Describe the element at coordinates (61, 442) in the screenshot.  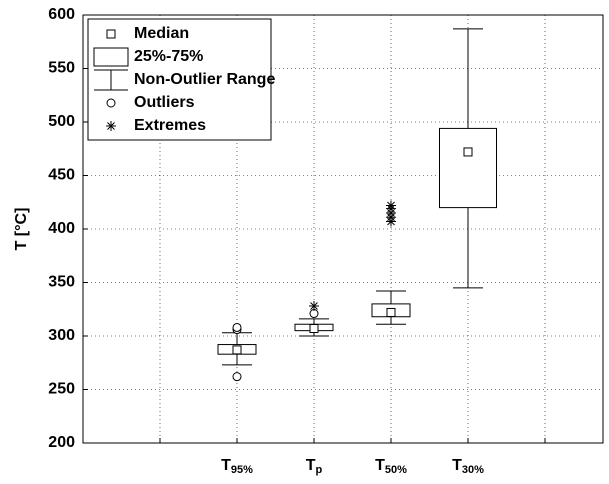
I see `y-tick-label: 200` at that location.